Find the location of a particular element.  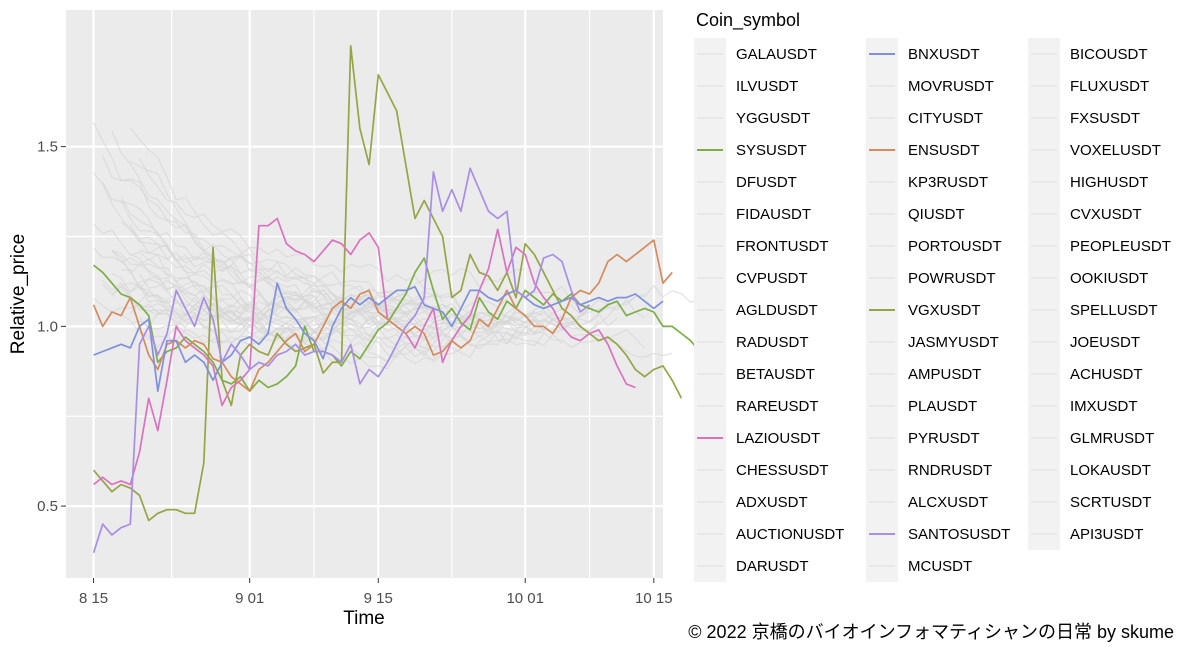

legend-key-column is located at coordinates (1044, 294).